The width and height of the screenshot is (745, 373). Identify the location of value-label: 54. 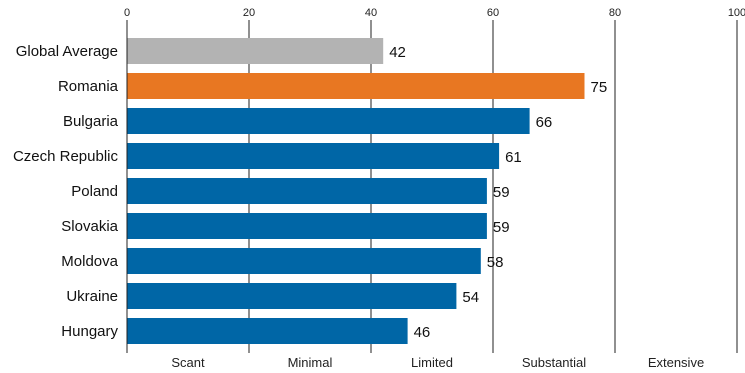
(470, 297).